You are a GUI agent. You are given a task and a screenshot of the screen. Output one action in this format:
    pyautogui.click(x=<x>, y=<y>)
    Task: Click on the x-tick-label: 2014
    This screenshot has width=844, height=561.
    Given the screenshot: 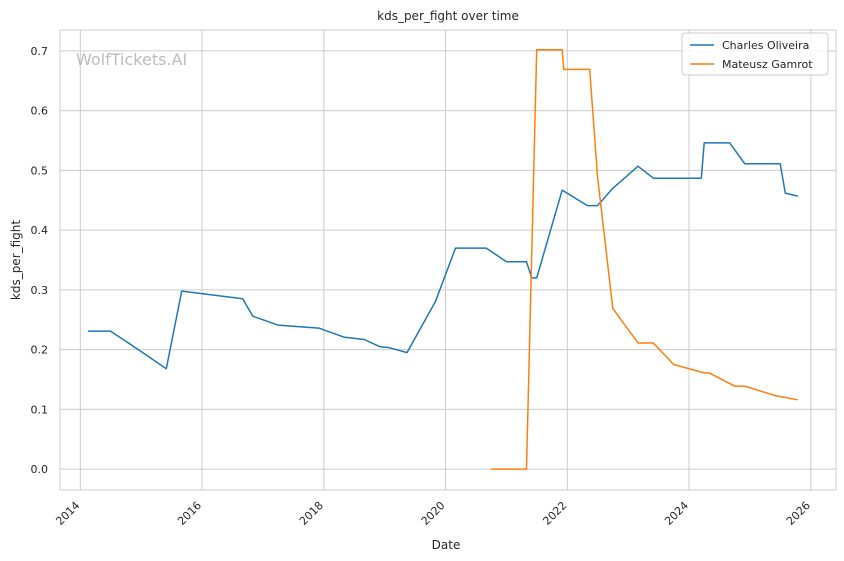 What is the action you would take?
    pyautogui.click(x=67, y=513)
    